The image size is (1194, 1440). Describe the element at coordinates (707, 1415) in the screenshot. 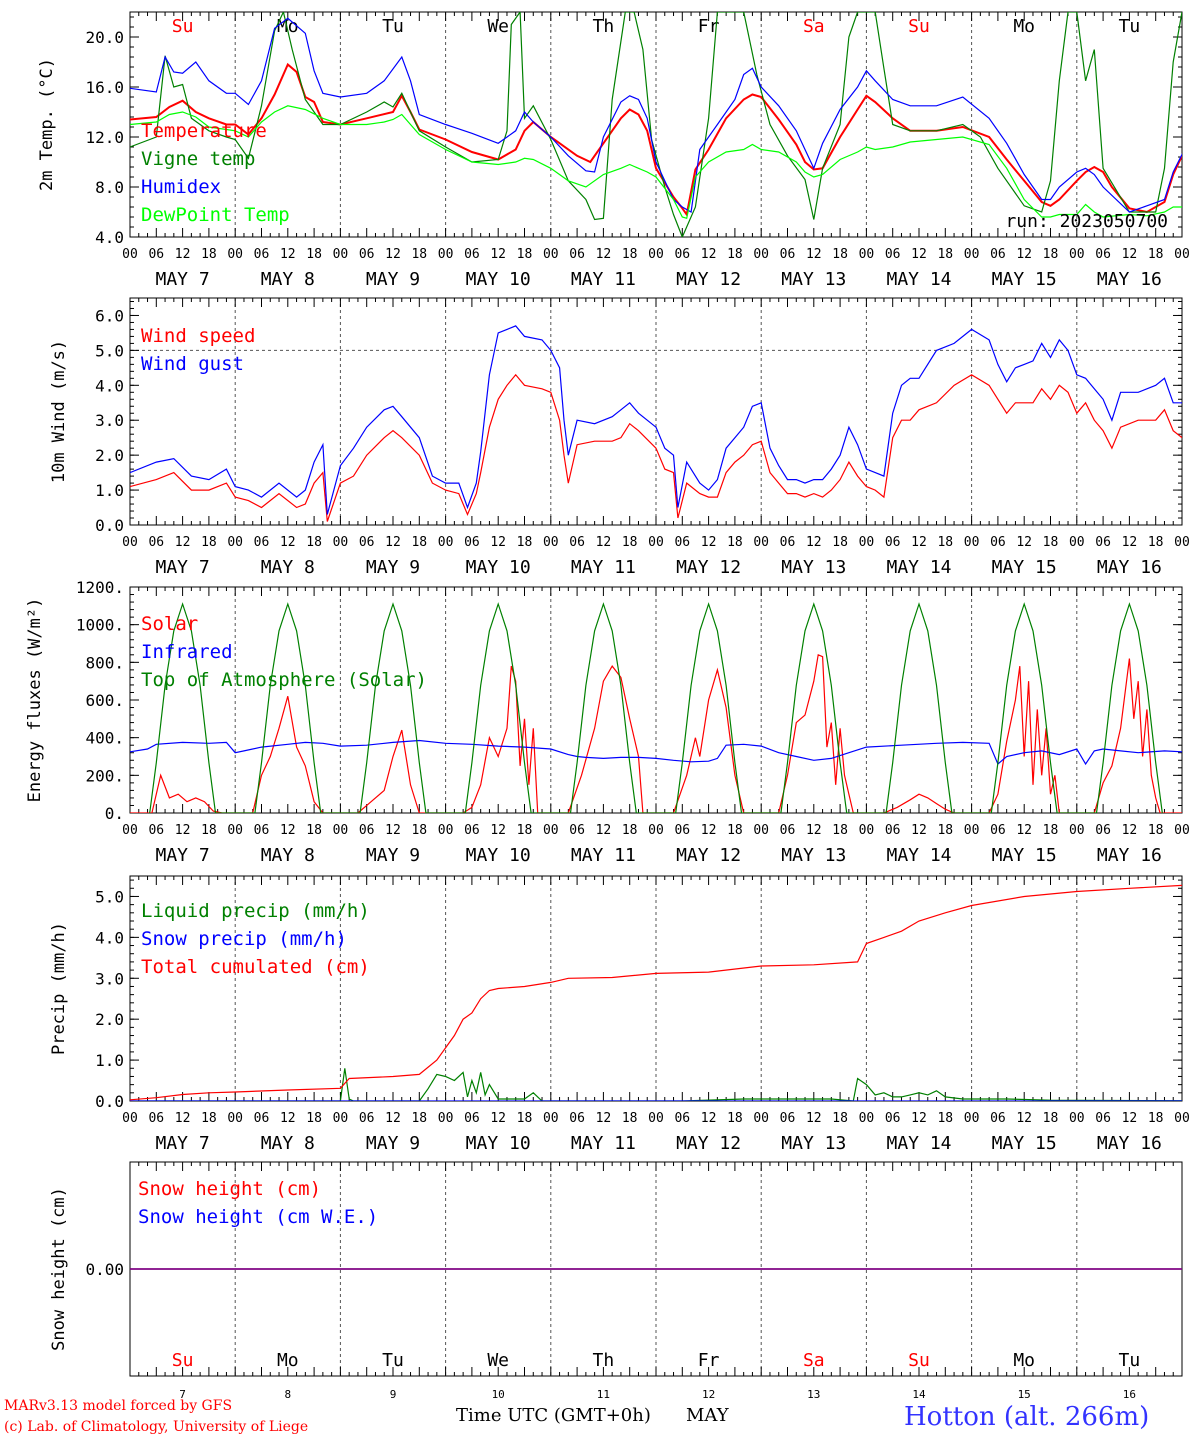

I see `x-axis-month: MAY` at that location.